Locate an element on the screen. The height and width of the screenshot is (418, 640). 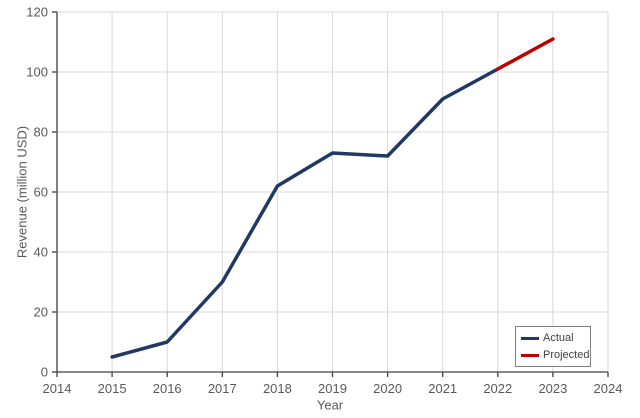
x-tick-label: 2020 is located at coordinates (387, 388).